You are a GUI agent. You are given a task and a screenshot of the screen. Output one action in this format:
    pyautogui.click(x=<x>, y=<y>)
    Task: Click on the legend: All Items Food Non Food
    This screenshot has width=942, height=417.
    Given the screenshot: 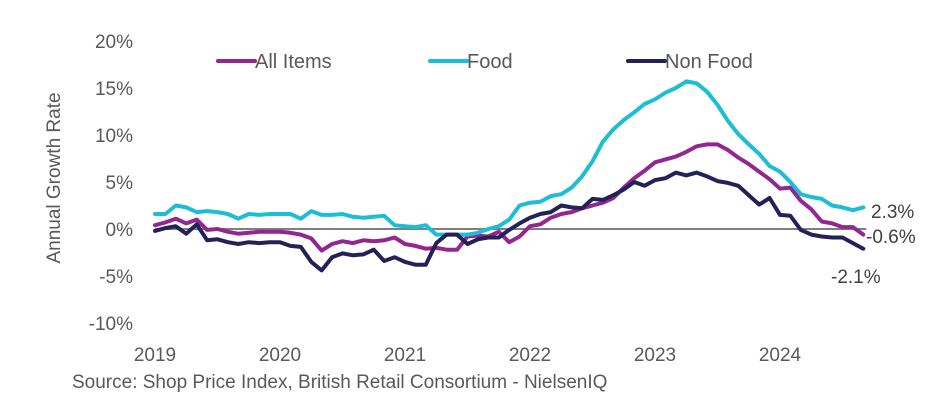 What is the action you would take?
    pyautogui.click(x=484, y=62)
    